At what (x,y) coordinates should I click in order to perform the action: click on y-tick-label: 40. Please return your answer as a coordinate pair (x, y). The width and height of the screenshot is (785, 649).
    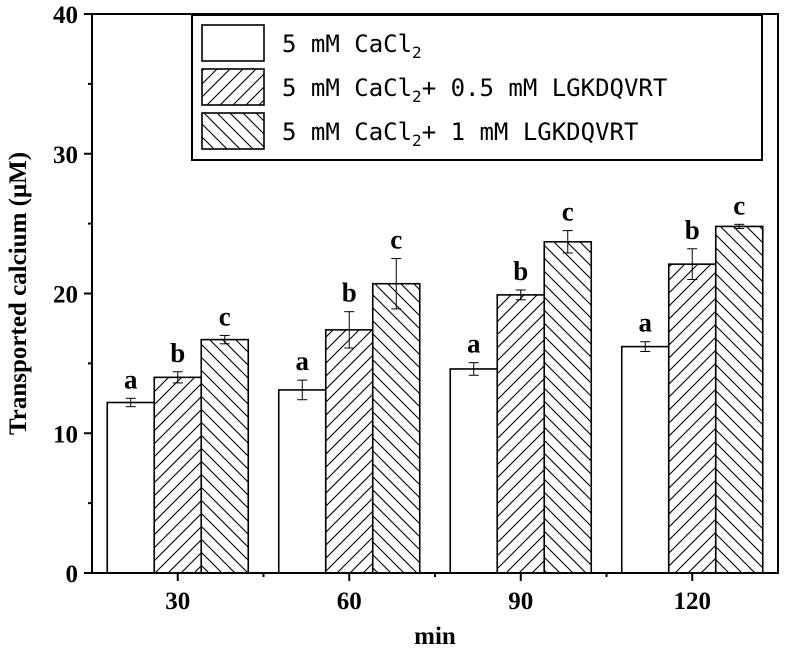
    Looking at the image, I should click on (65, 15).